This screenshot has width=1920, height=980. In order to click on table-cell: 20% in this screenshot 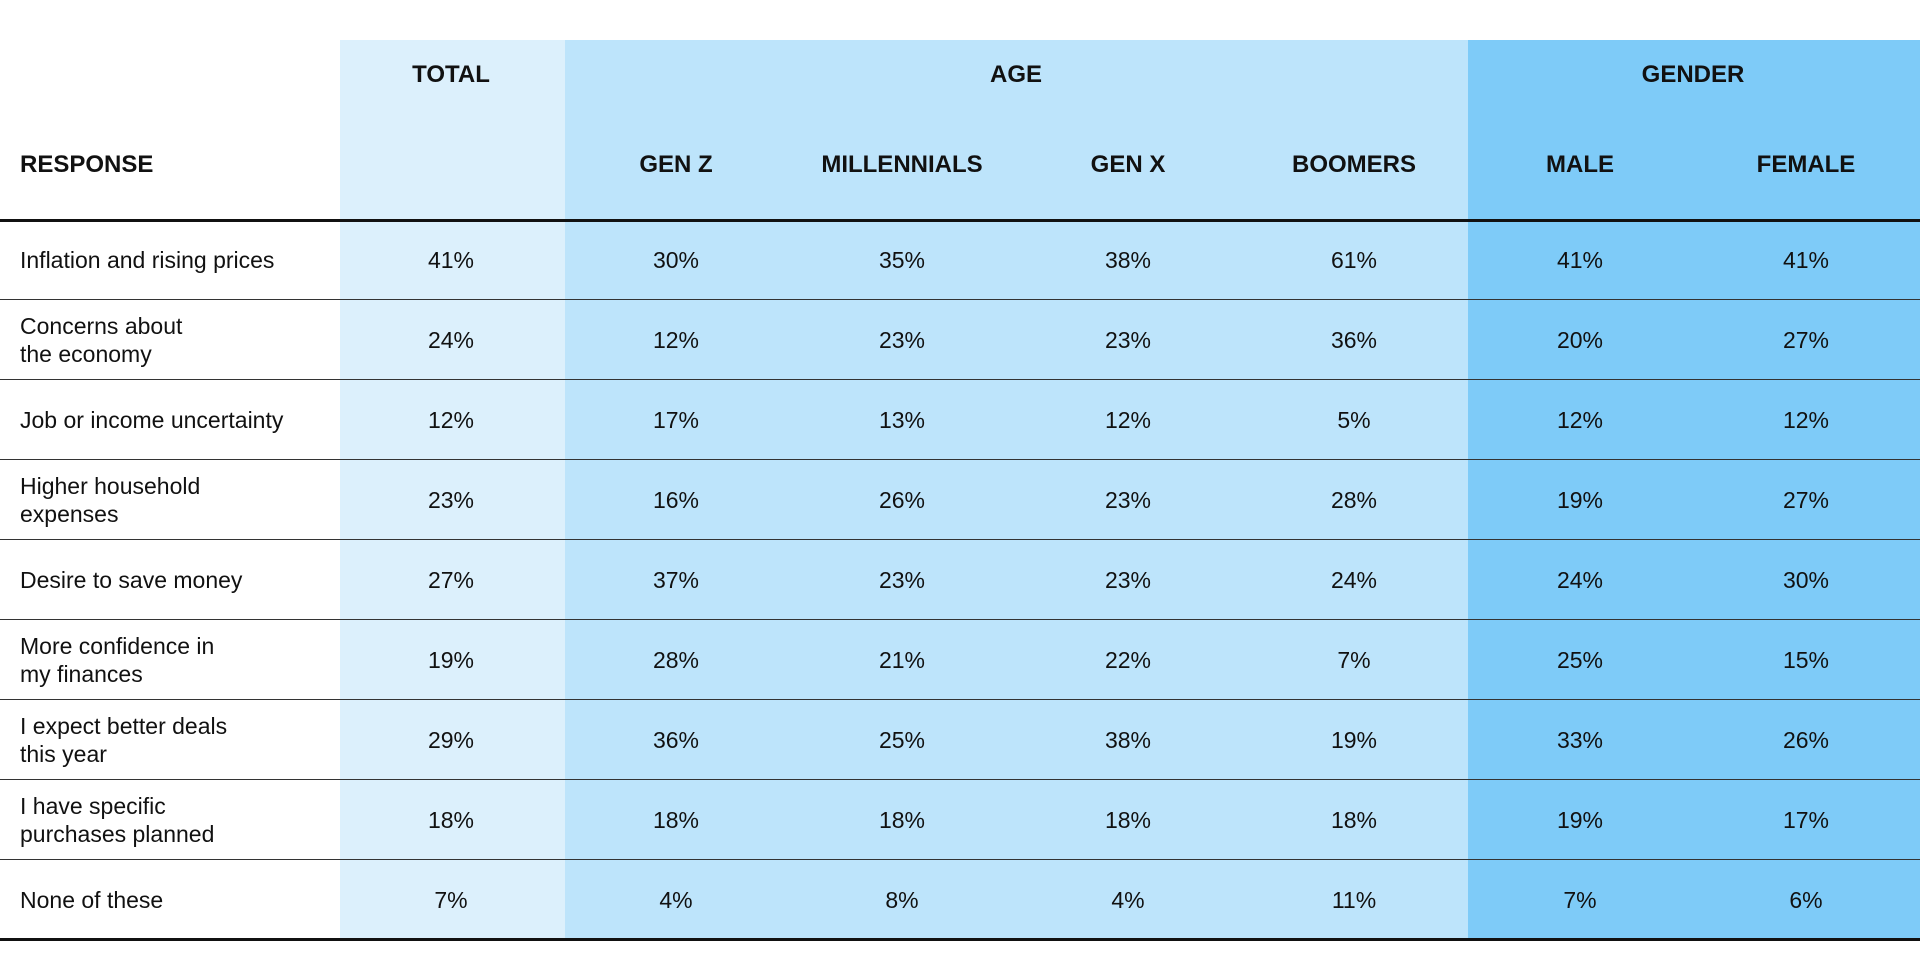, I will do `click(1580, 339)`.